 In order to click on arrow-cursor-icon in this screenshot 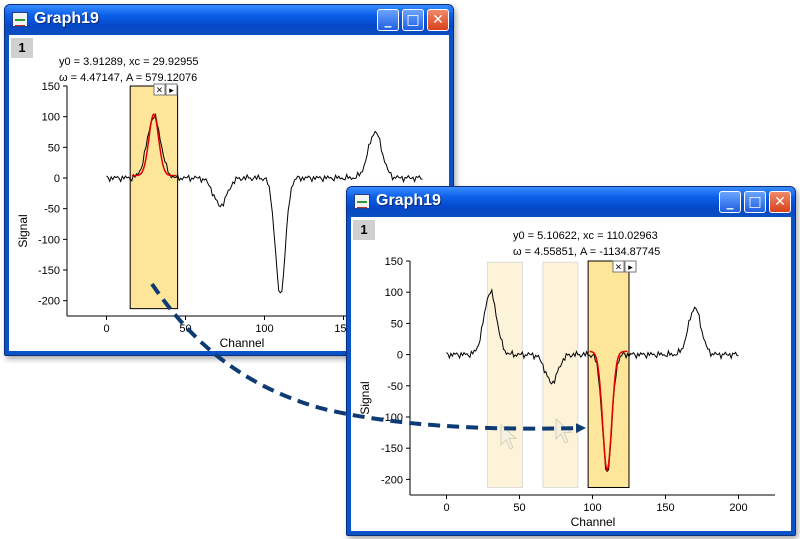, I will do `click(509, 436)`.